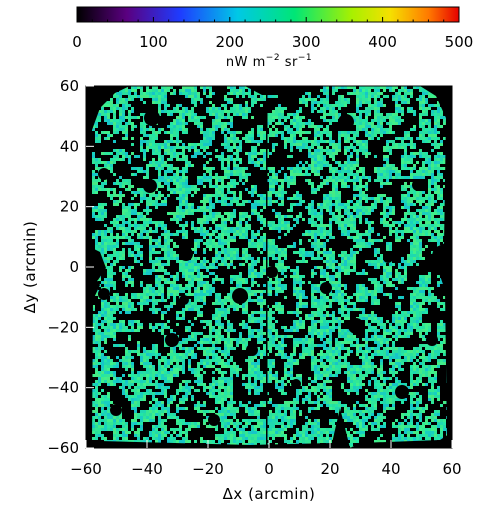 Image resolution: width=481 pixels, height=514 pixels. Describe the element at coordinates (269, 494) in the screenshot. I see `x-axis-label: Δx (arcmin)` at that location.